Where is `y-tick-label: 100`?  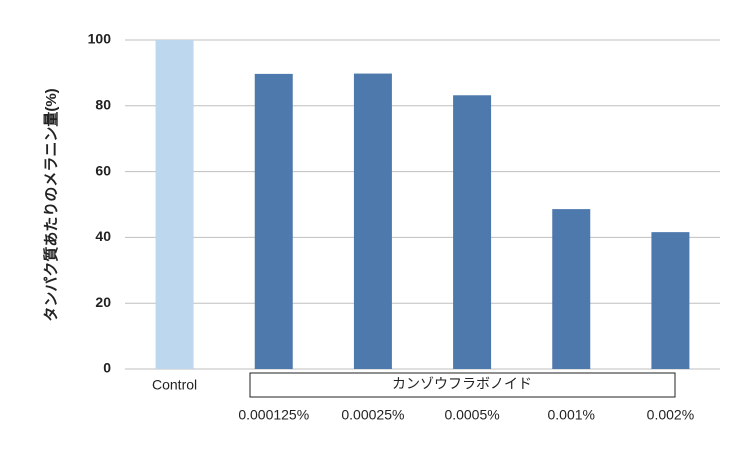
y-tick-label: 100 is located at coordinates (100, 39).